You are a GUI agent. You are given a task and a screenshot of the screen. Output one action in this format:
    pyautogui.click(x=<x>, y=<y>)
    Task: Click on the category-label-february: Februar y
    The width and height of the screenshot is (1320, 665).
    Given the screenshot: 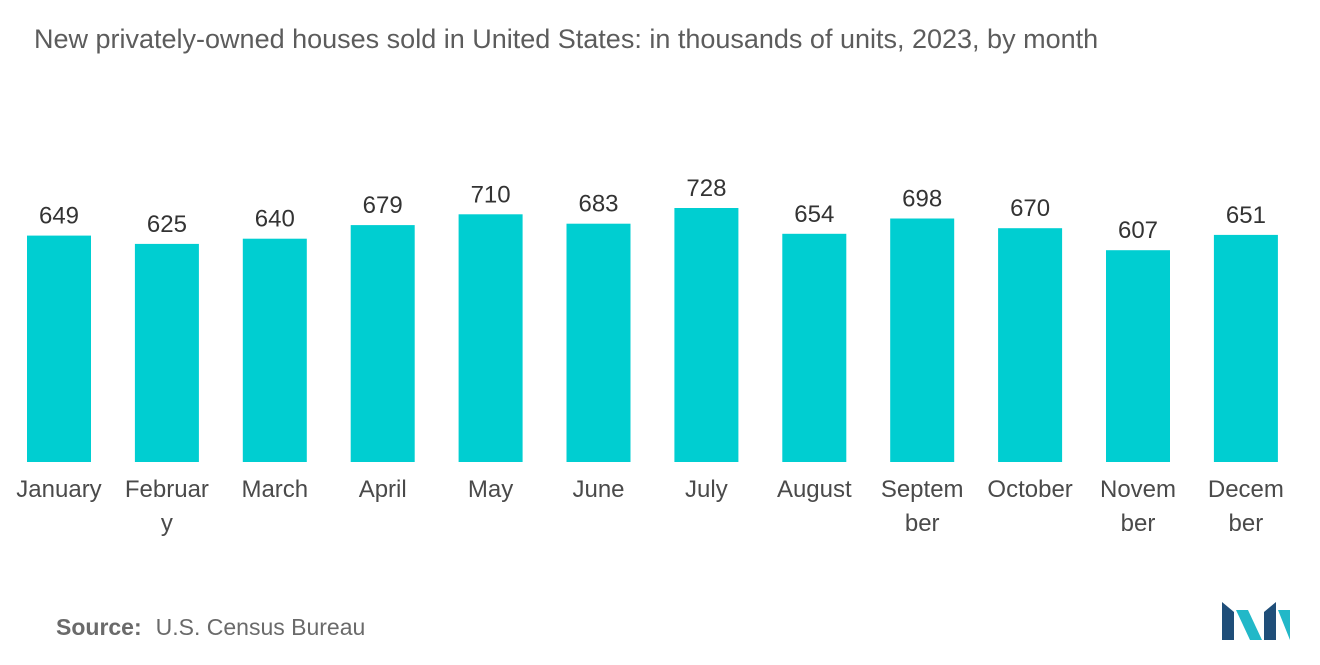 What is the action you would take?
    pyautogui.click(x=167, y=506)
    